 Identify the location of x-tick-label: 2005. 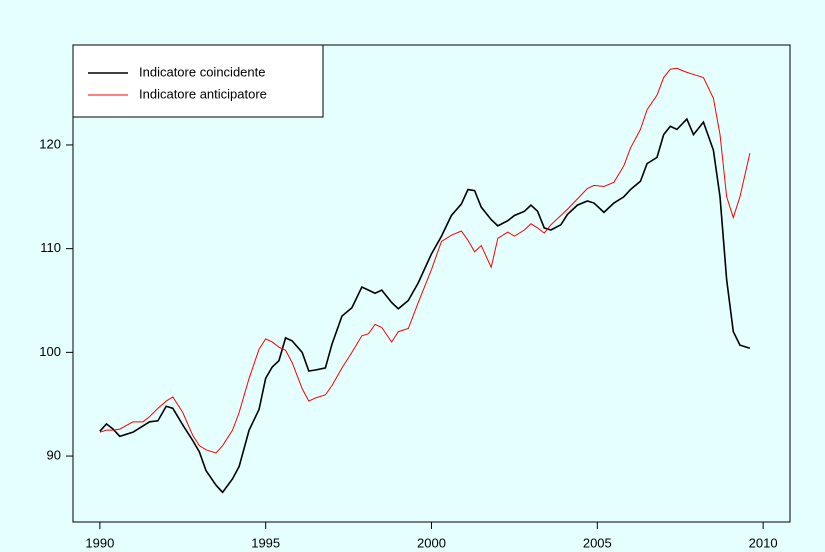
(597, 542).